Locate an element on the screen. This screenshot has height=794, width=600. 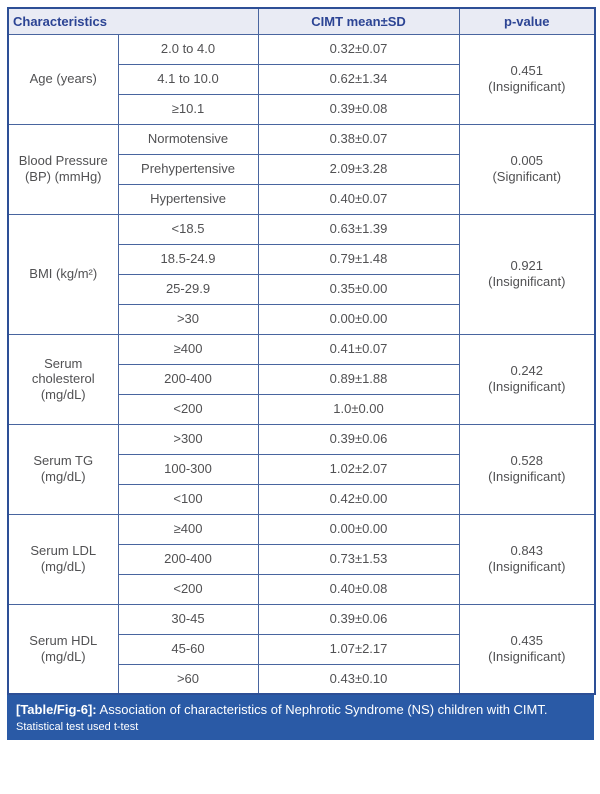
cimt-value-cell: 0.40±0.08 is located at coordinates (358, 589).